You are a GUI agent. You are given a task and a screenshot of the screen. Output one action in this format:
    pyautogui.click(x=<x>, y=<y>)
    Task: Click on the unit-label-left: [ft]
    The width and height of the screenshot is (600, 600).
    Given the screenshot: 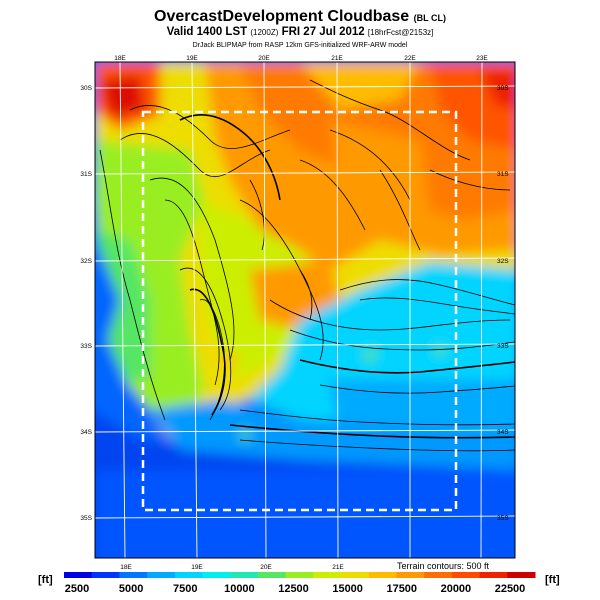 What is the action you would take?
    pyautogui.click(x=45, y=580)
    